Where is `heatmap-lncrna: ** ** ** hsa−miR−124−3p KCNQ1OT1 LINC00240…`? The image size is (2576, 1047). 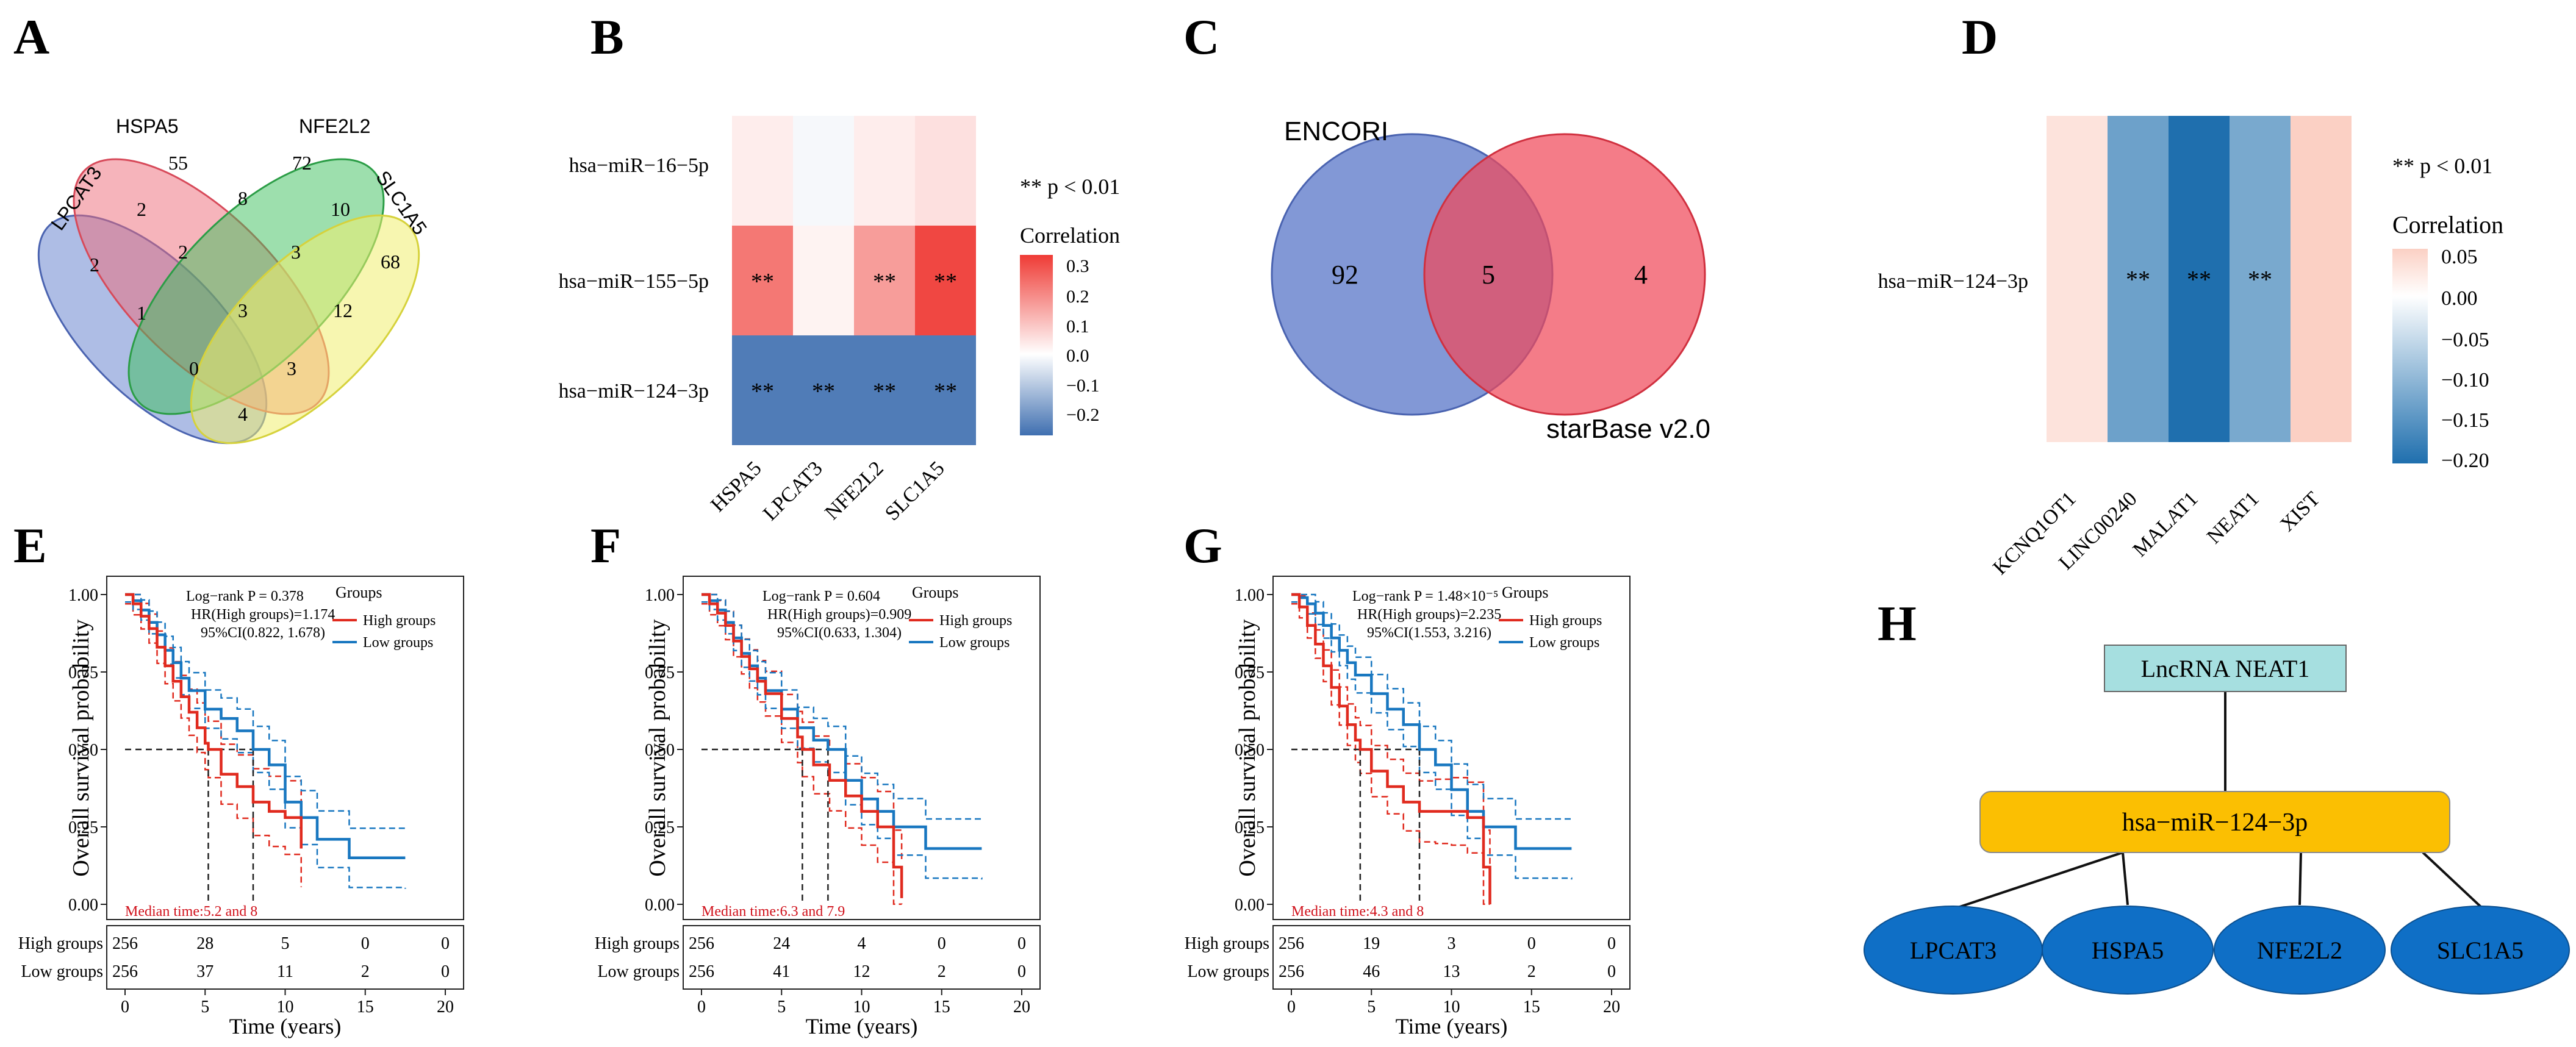
heatmap-lncrna: ** ** ** hsa−miR−124−3p KCNQ1OT1 LINC00240… is located at coordinates (2191, 347).